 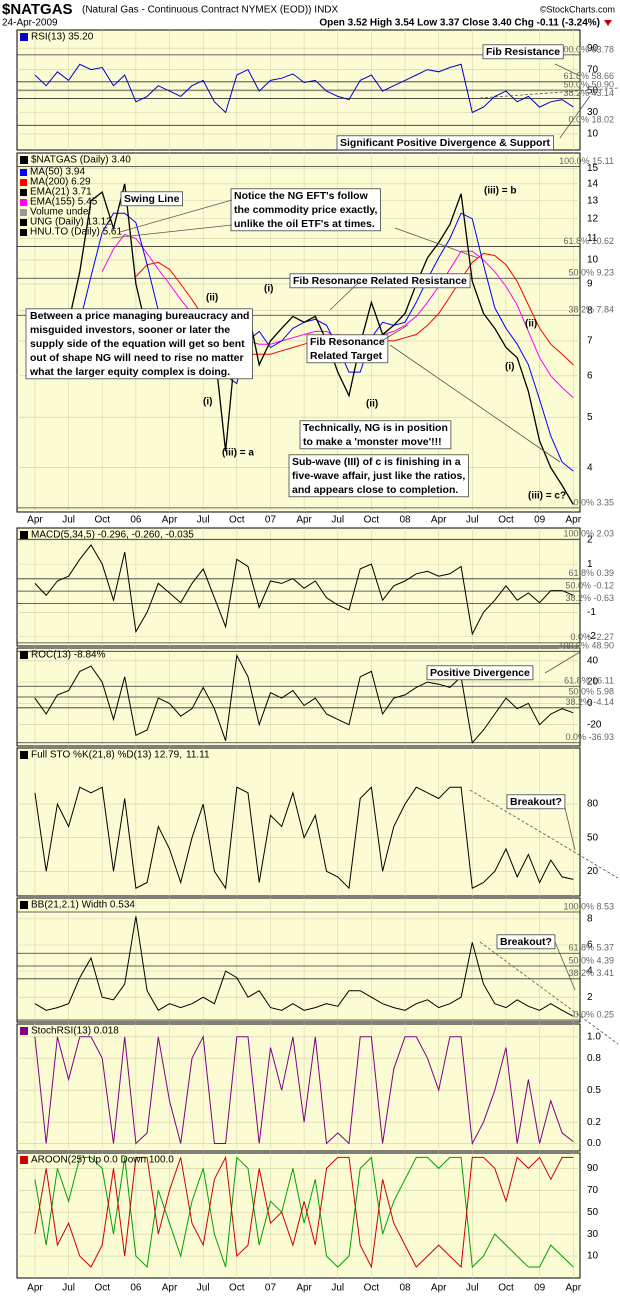 What do you see at coordinates (480, 673) in the screenshot?
I see `annotation: Positive Divergence` at bounding box center [480, 673].